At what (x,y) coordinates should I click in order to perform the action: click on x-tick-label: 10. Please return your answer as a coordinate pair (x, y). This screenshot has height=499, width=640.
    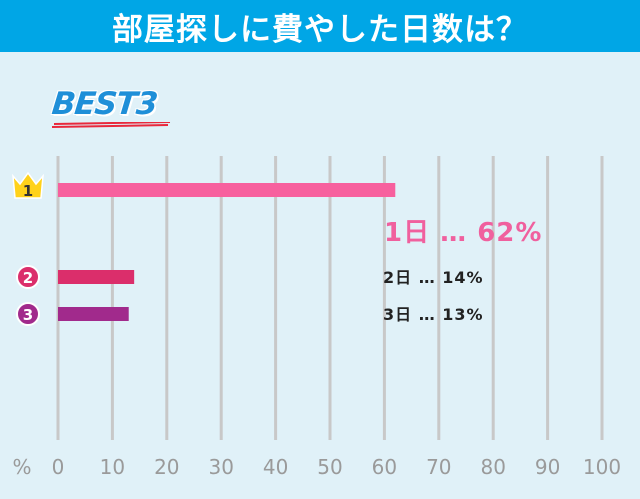
    Looking at the image, I should click on (112, 467).